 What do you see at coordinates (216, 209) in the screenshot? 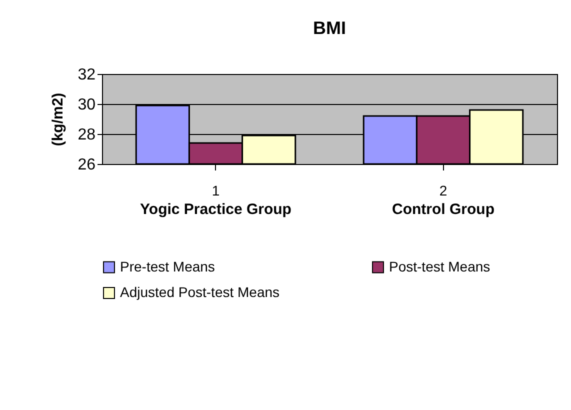
I see `text: Yogic Practice Group` at bounding box center [216, 209].